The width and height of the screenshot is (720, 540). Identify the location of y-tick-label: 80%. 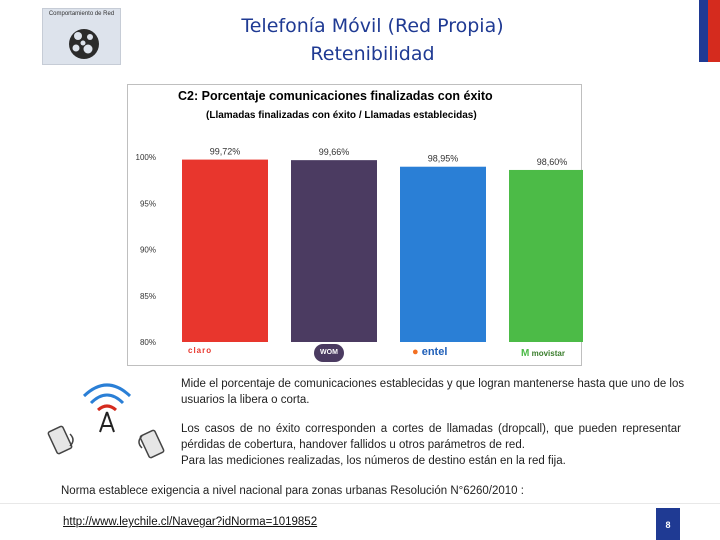
(148, 342).